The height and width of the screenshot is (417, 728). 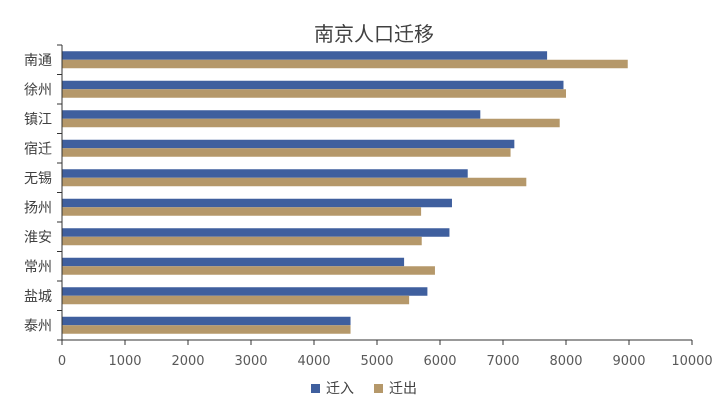 I want to click on y-category-label: 徐州, so click(x=38, y=90).